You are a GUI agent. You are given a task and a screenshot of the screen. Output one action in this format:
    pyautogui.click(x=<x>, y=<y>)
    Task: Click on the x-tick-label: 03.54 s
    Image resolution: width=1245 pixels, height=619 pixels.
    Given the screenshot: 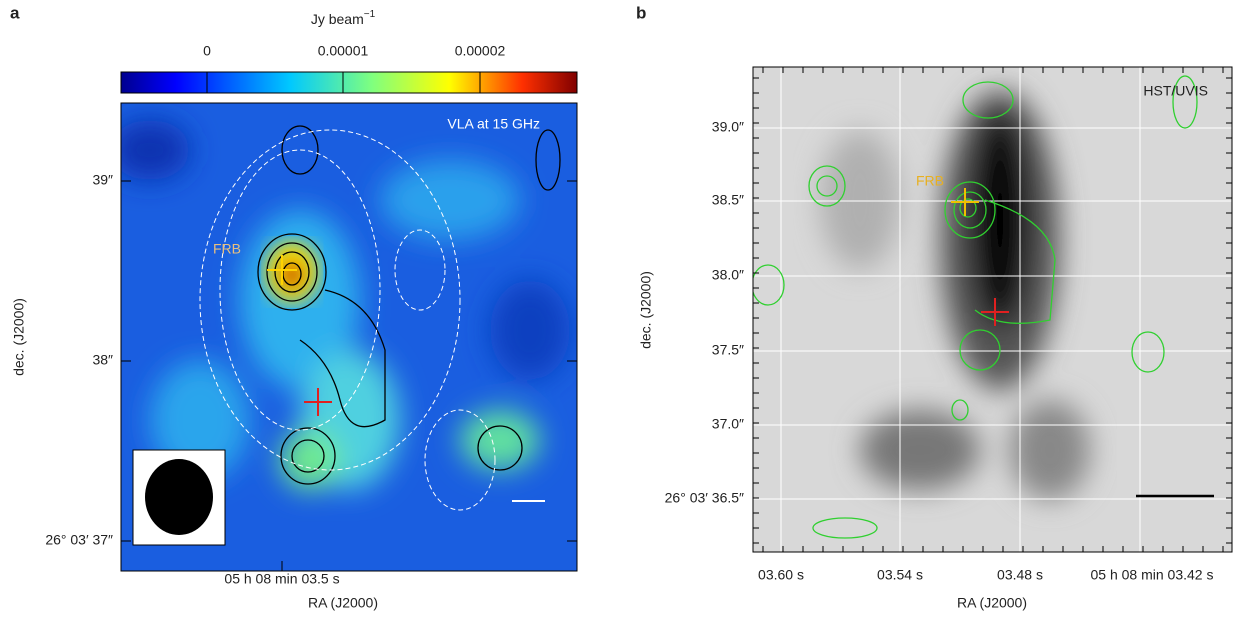 What is the action you would take?
    pyautogui.click(x=900, y=575)
    